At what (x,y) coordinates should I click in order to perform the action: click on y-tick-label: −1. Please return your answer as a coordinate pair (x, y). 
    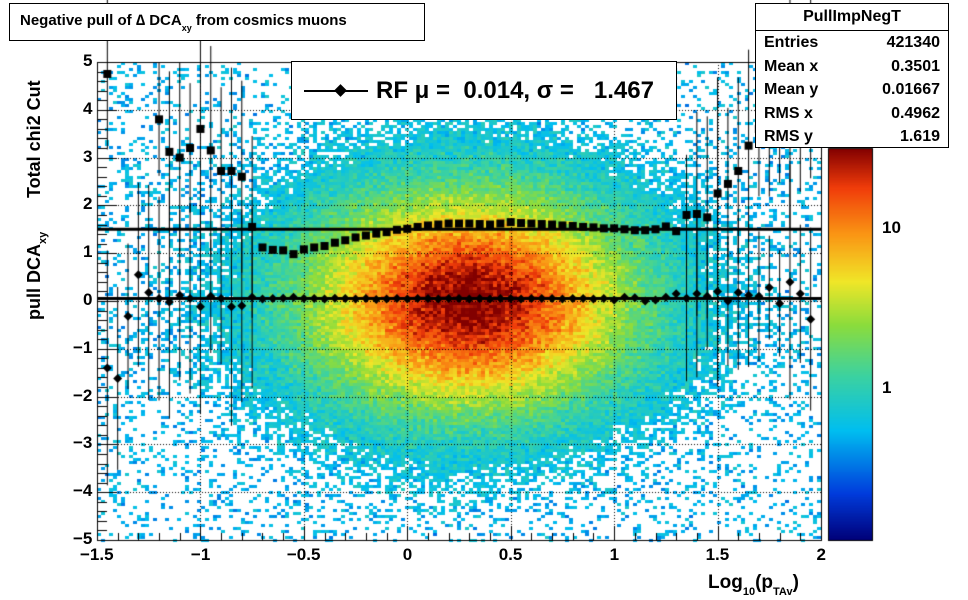
    Looking at the image, I should click on (83, 347).